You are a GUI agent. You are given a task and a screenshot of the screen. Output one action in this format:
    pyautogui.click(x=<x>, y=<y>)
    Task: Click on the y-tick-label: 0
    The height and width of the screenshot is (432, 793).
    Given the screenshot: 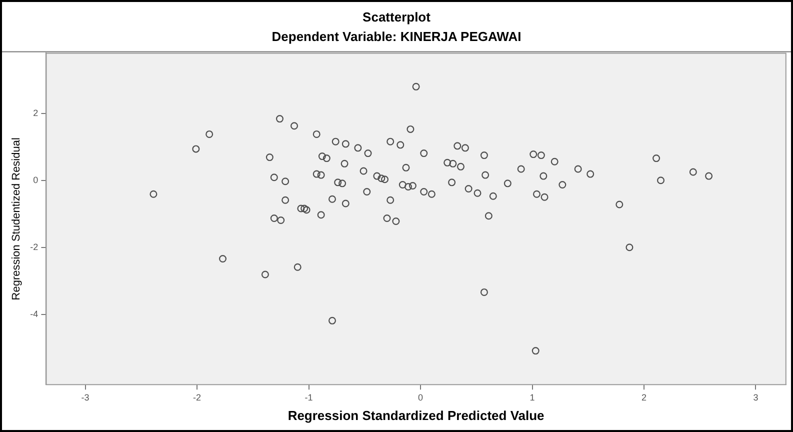 What is the action you would take?
    pyautogui.click(x=35, y=179)
    